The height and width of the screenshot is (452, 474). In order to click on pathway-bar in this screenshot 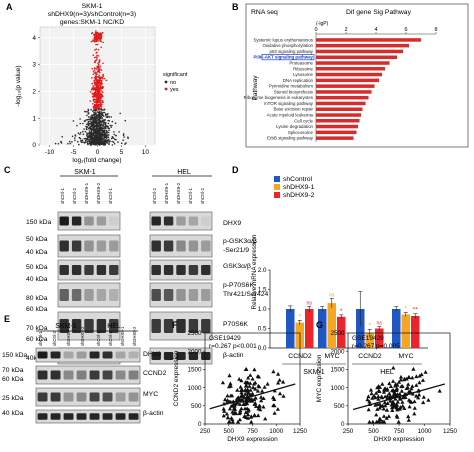, I will do `click(356, 57)`.